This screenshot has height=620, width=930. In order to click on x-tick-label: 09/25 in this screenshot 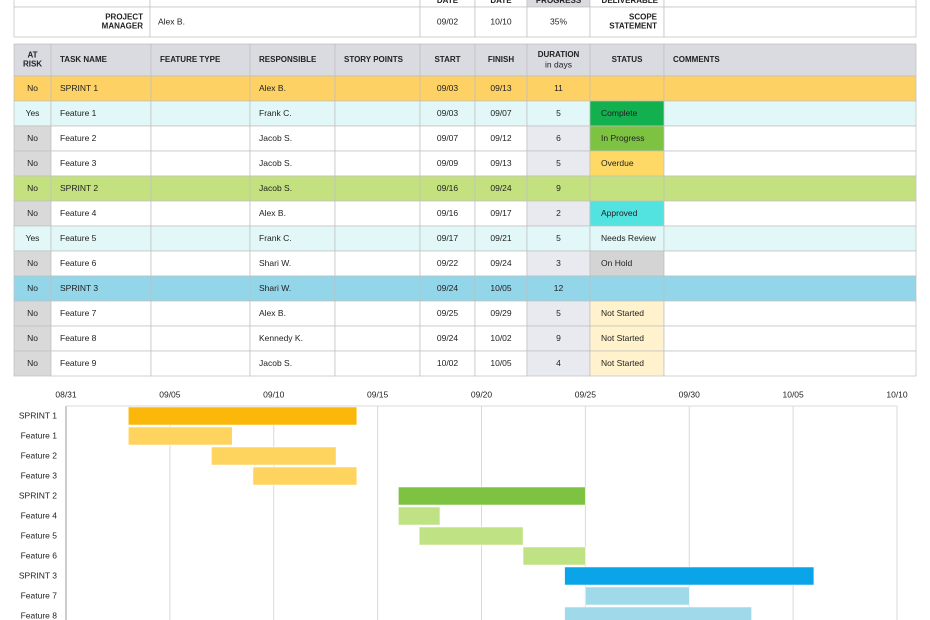, I will do `click(586, 394)`.